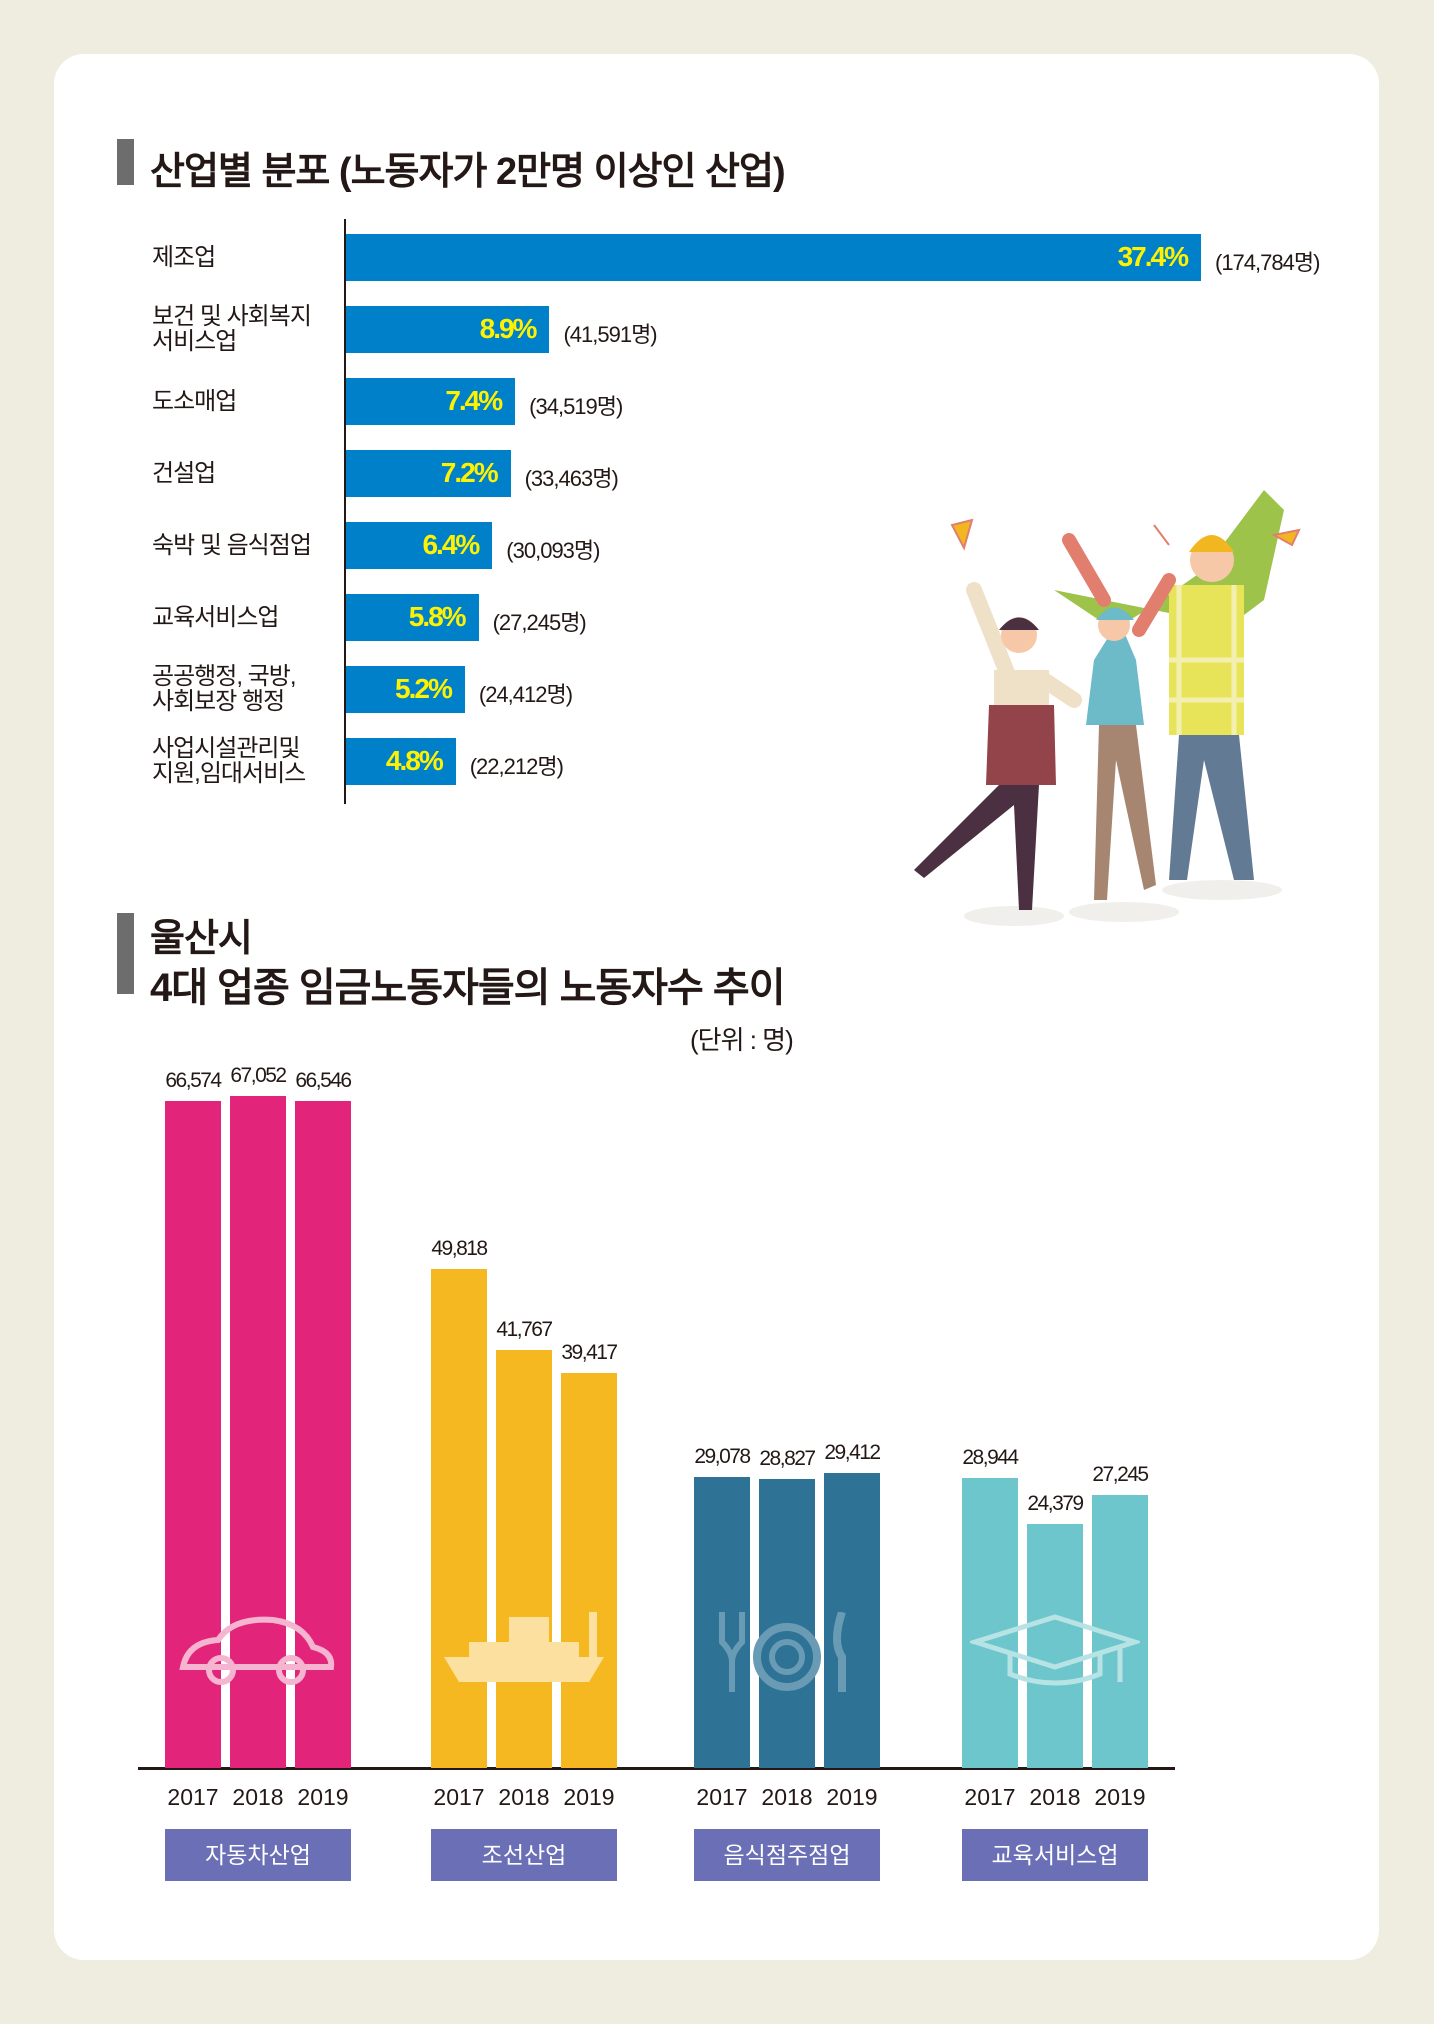 The image size is (1434, 2024). Describe the element at coordinates (1055, 1855) in the screenshot. I see `category-button: 교육서비스업` at that location.